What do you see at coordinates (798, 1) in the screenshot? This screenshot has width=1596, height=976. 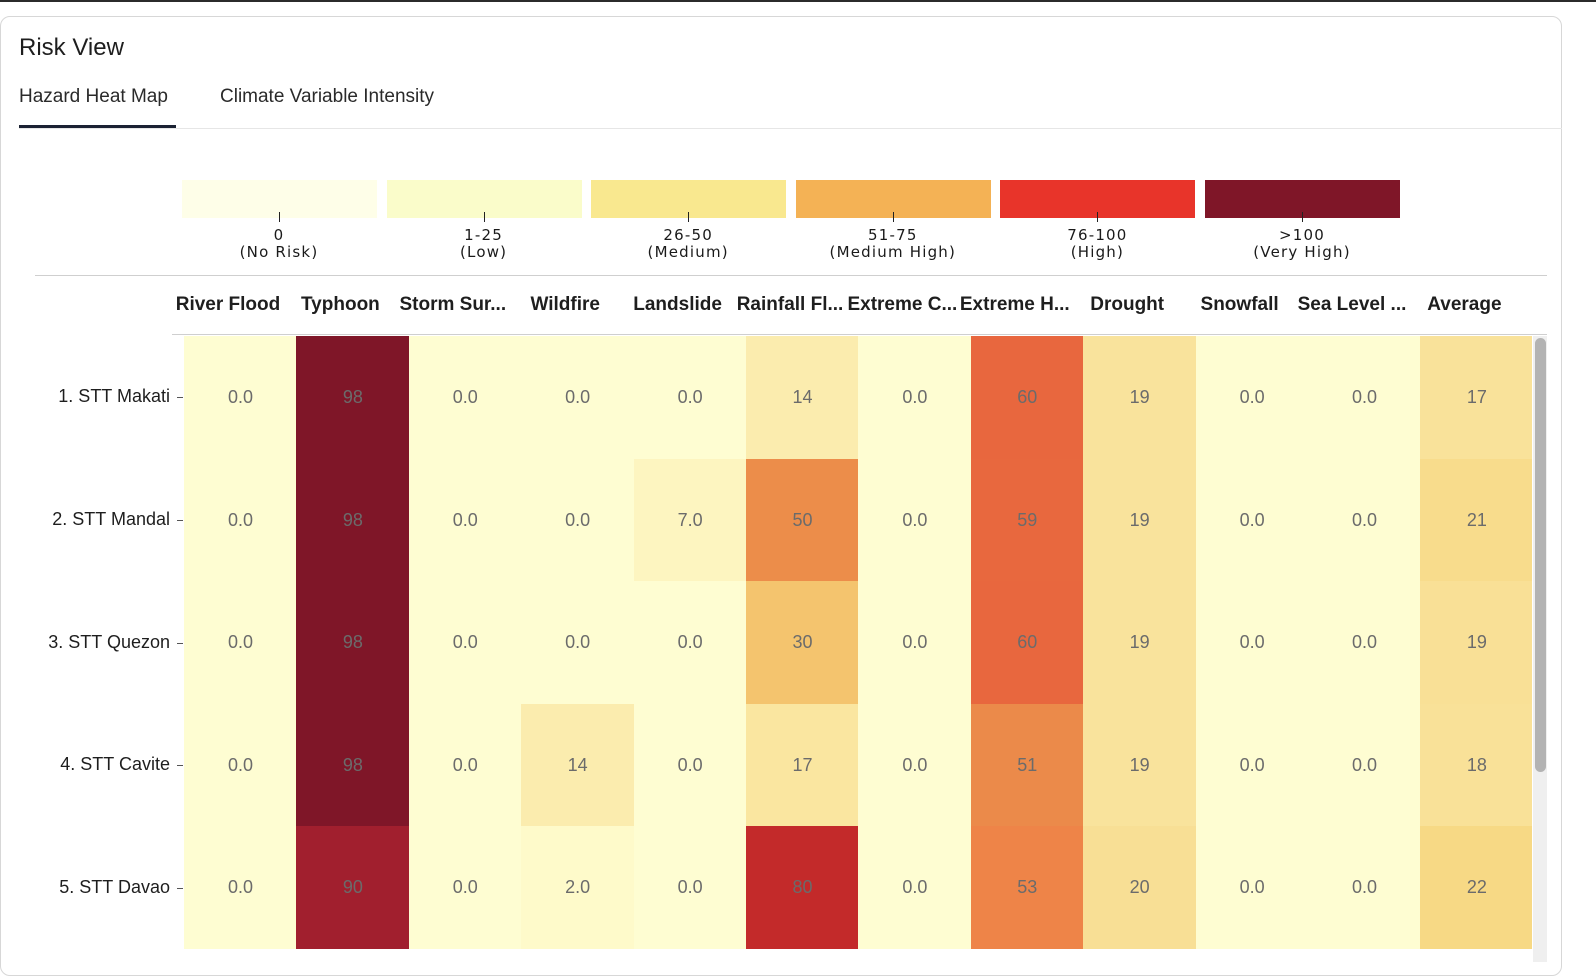 I see `top-border` at bounding box center [798, 1].